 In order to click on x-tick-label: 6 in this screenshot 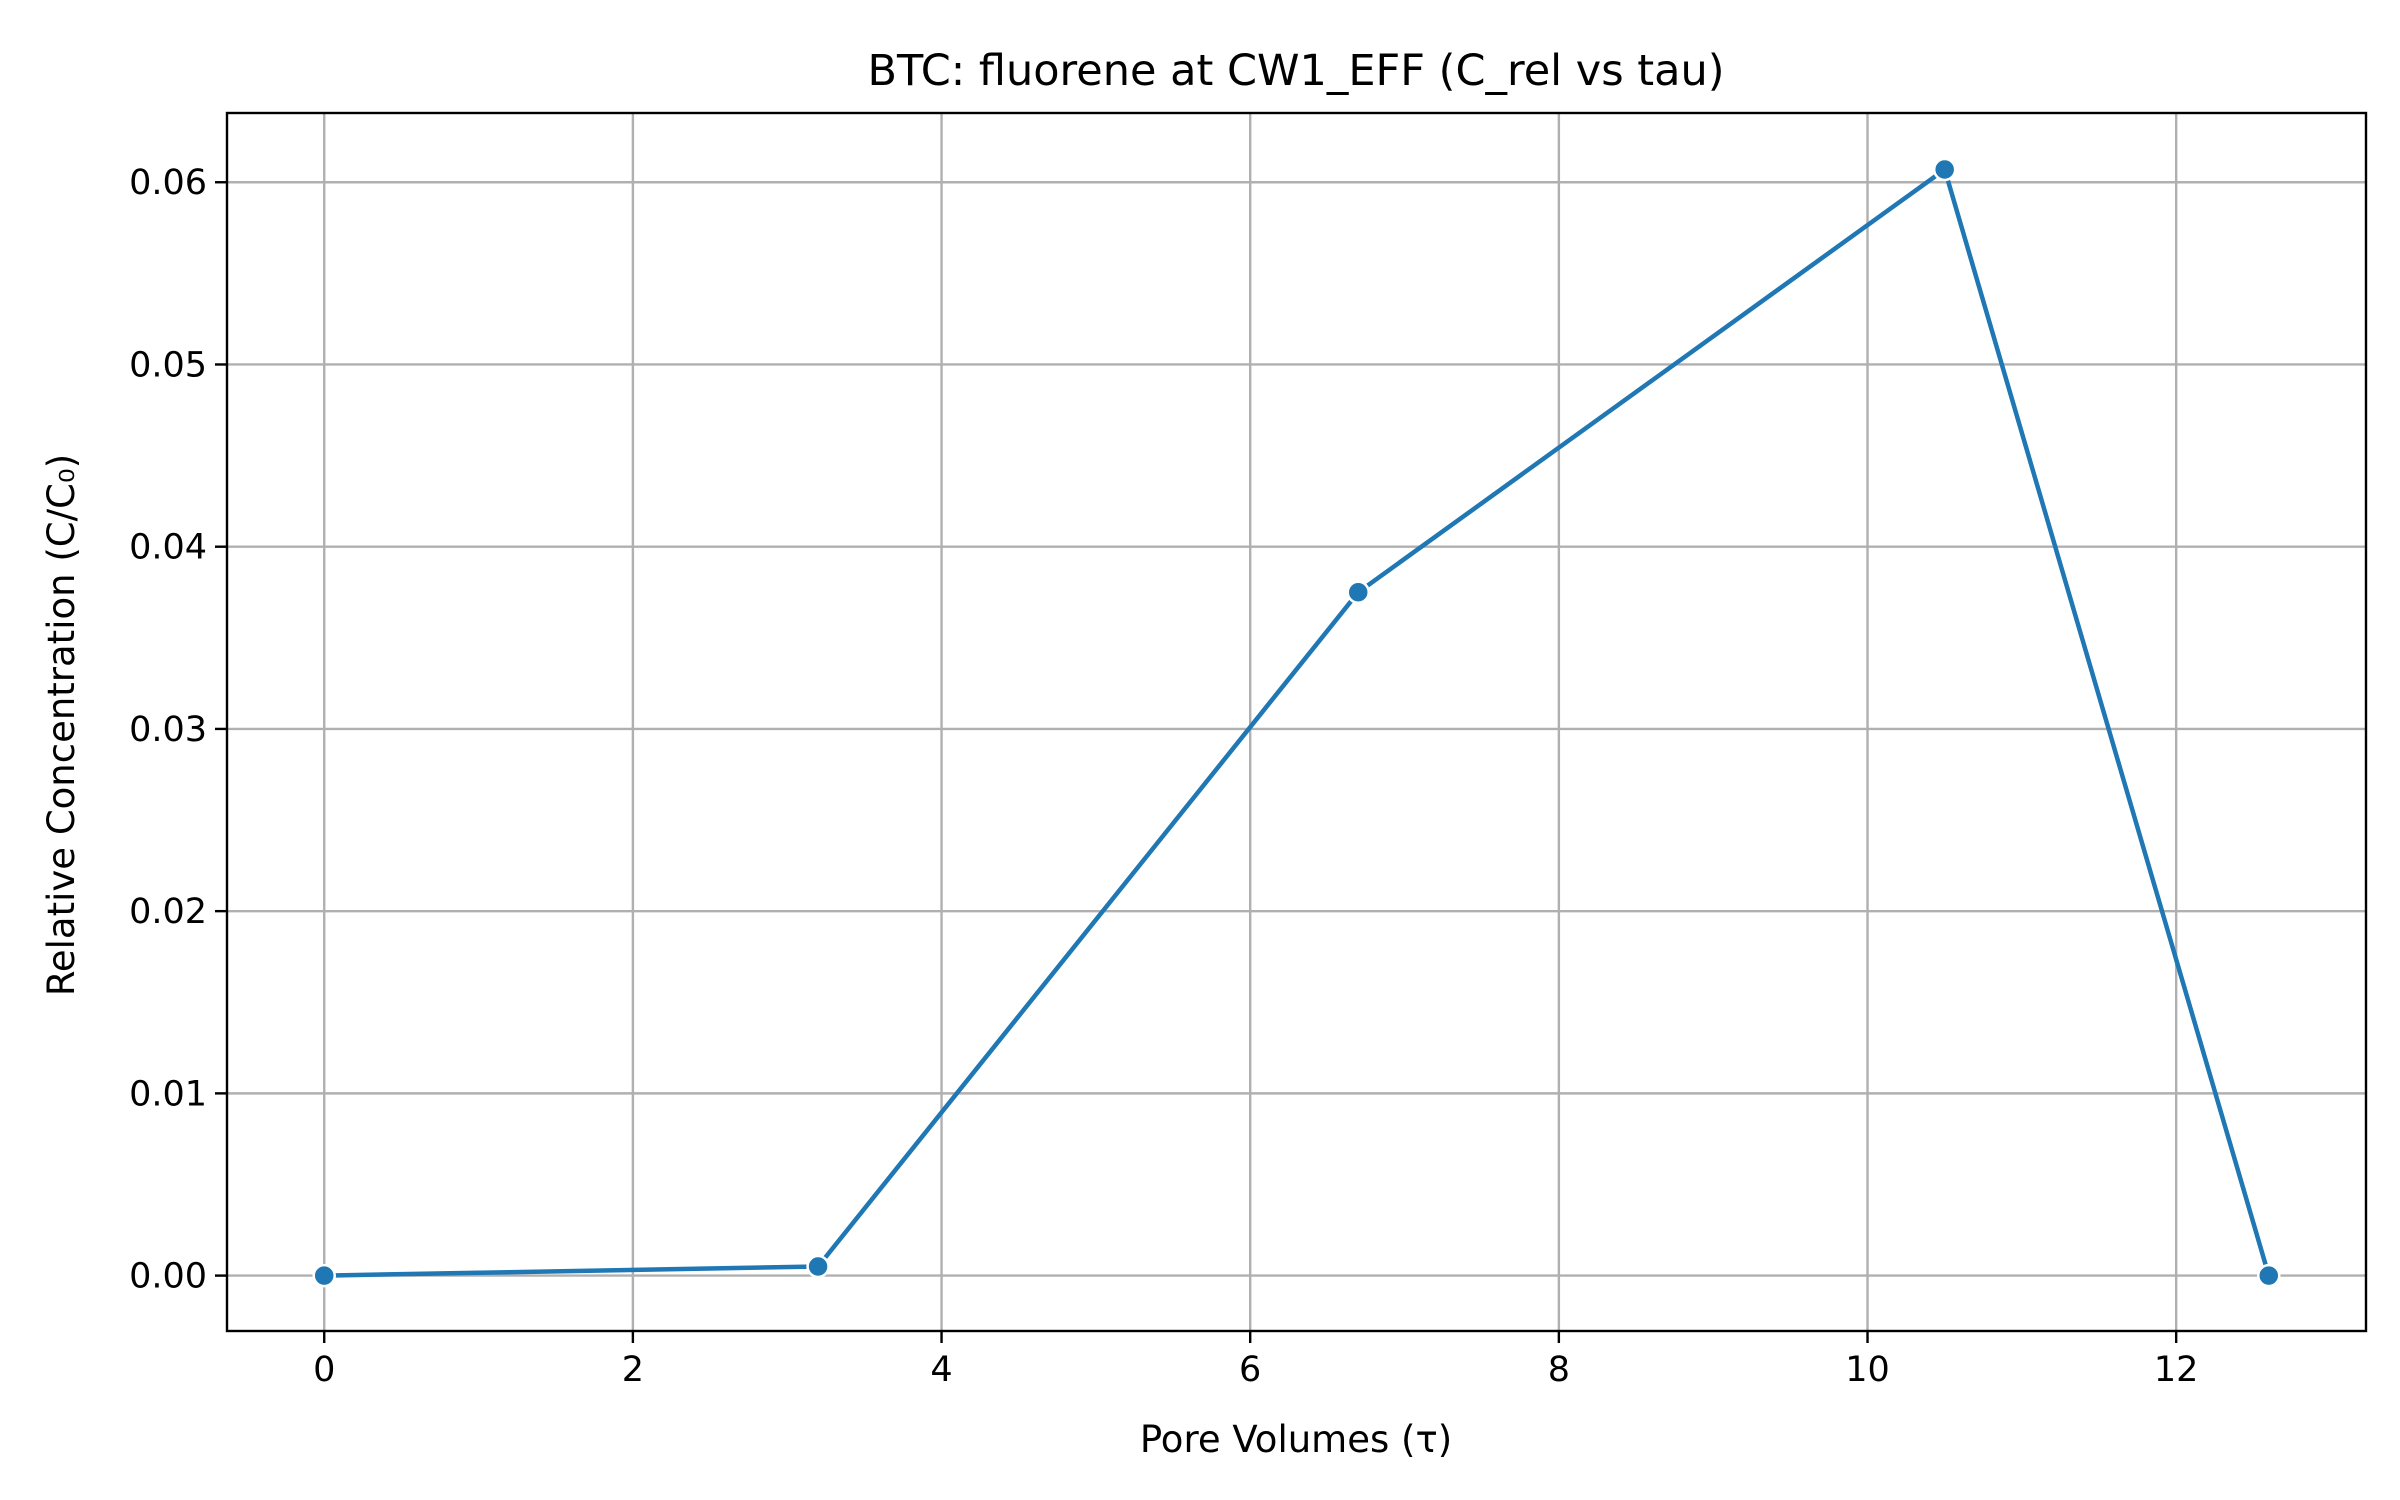, I will do `click(1250, 1370)`.